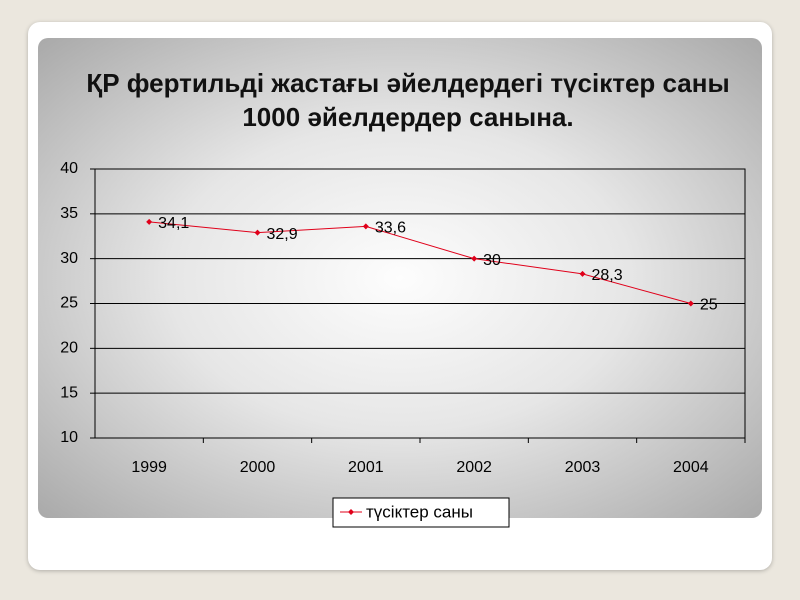 Image resolution: width=800 pixels, height=600 pixels. Describe the element at coordinates (691, 467) in the screenshot. I see `x-tick-label: 2004` at that location.